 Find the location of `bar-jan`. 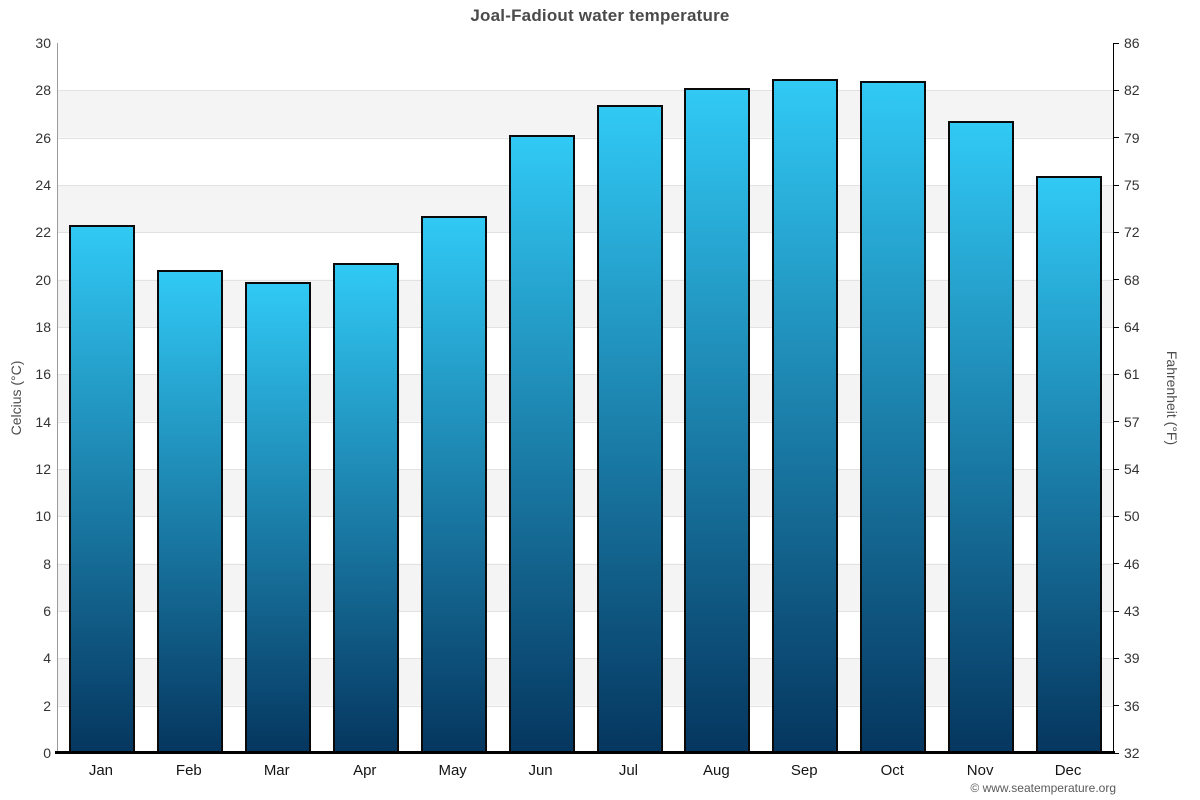

bar-jan is located at coordinates (102, 489).